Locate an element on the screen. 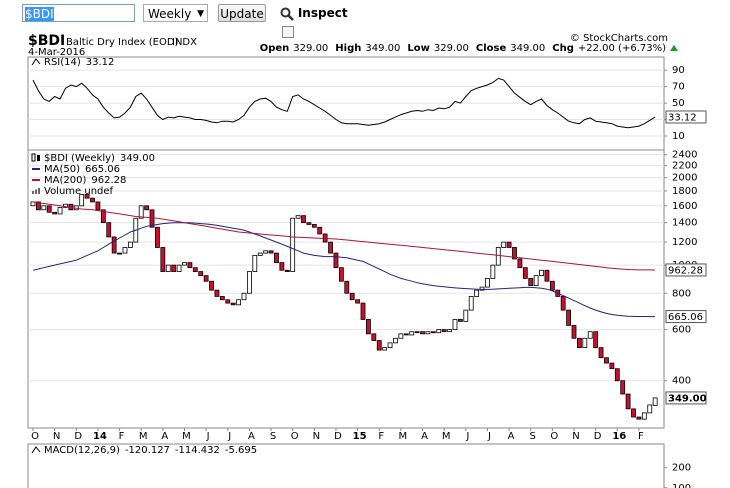 Image resolution: width=730 pixels, height=488 pixels. inspect-checkbox is located at coordinates (288, 31).